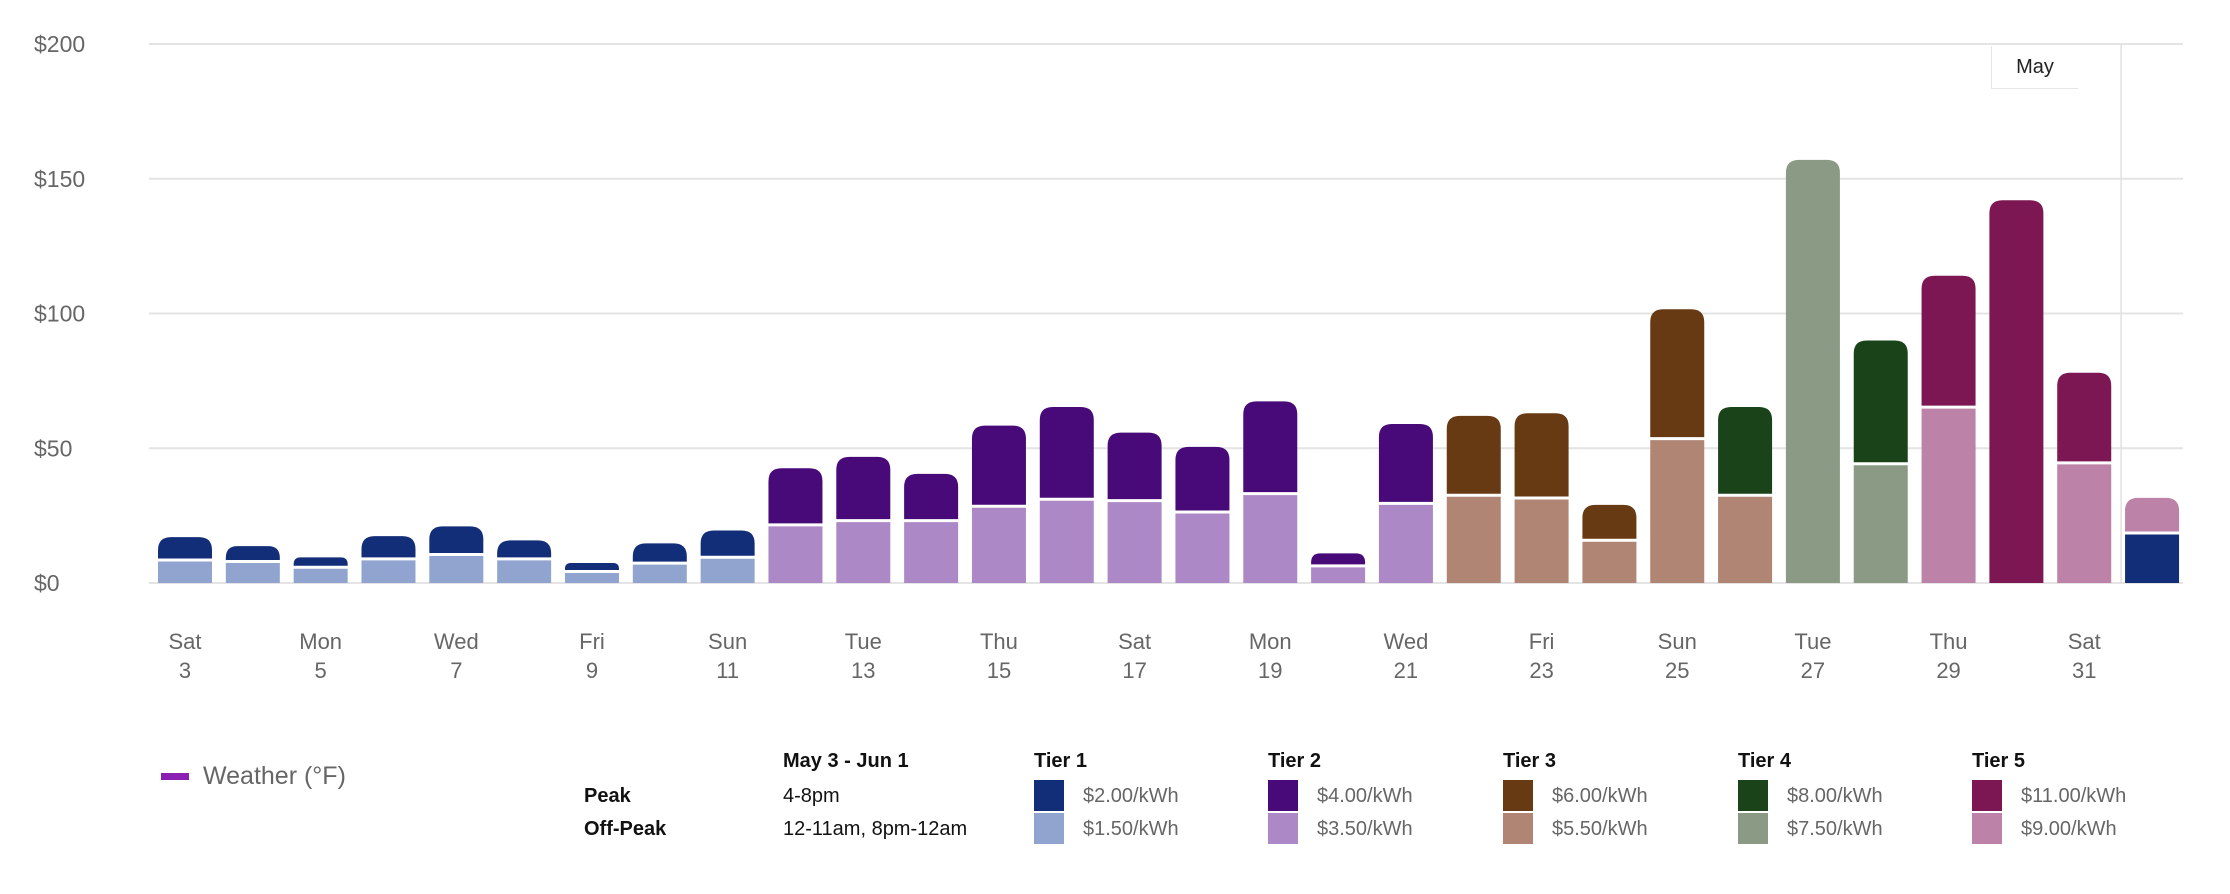 Image resolution: width=2230 pixels, height=894 pixels. What do you see at coordinates (1677, 670) in the screenshot?
I see `x-tick-day: 25` at bounding box center [1677, 670].